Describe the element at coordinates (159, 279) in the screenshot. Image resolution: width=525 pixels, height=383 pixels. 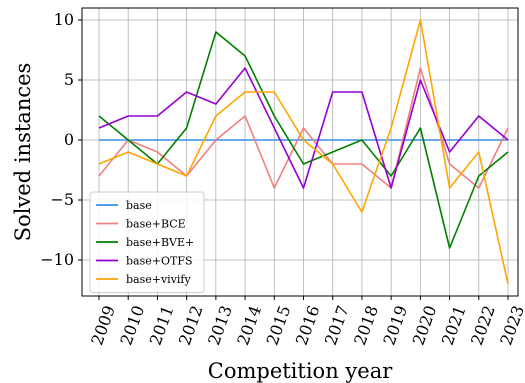
I see `legend-label: base+vivify` at that location.